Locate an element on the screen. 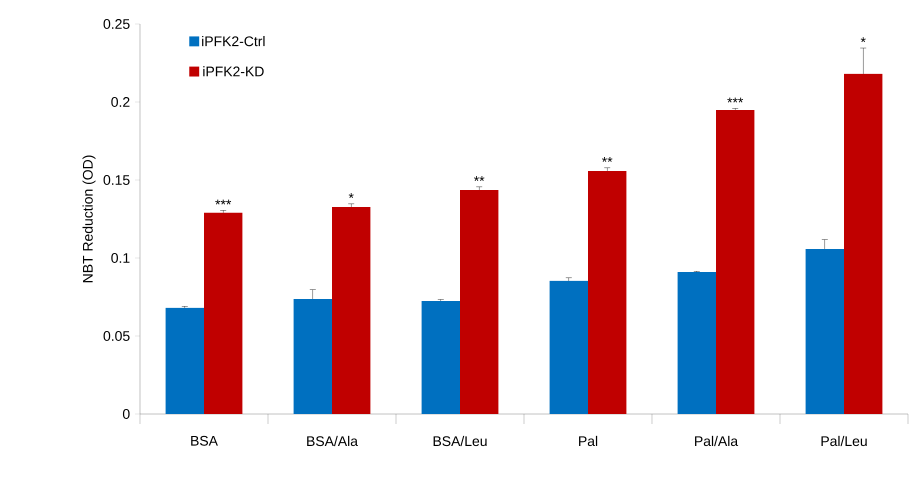  x-tick-label: Pal is located at coordinates (588, 441).